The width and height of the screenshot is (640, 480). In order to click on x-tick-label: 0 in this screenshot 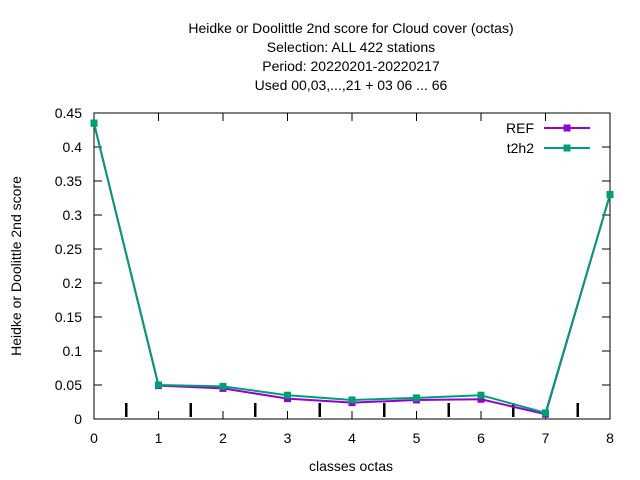, I will do `click(94, 438)`.